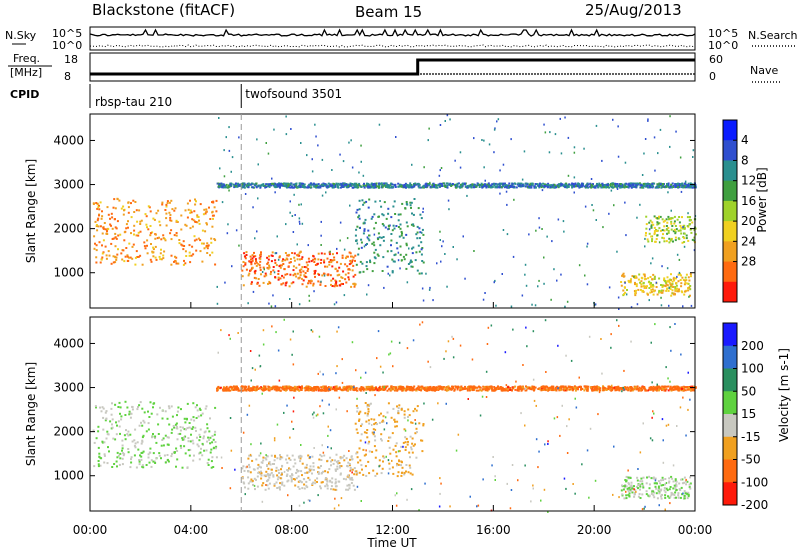 This screenshot has height=554, width=800. What do you see at coordinates (31, 211) in the screenshot?
I see `power-y-axis-label: Slant Range [km]` at bounding box center [31, 211].